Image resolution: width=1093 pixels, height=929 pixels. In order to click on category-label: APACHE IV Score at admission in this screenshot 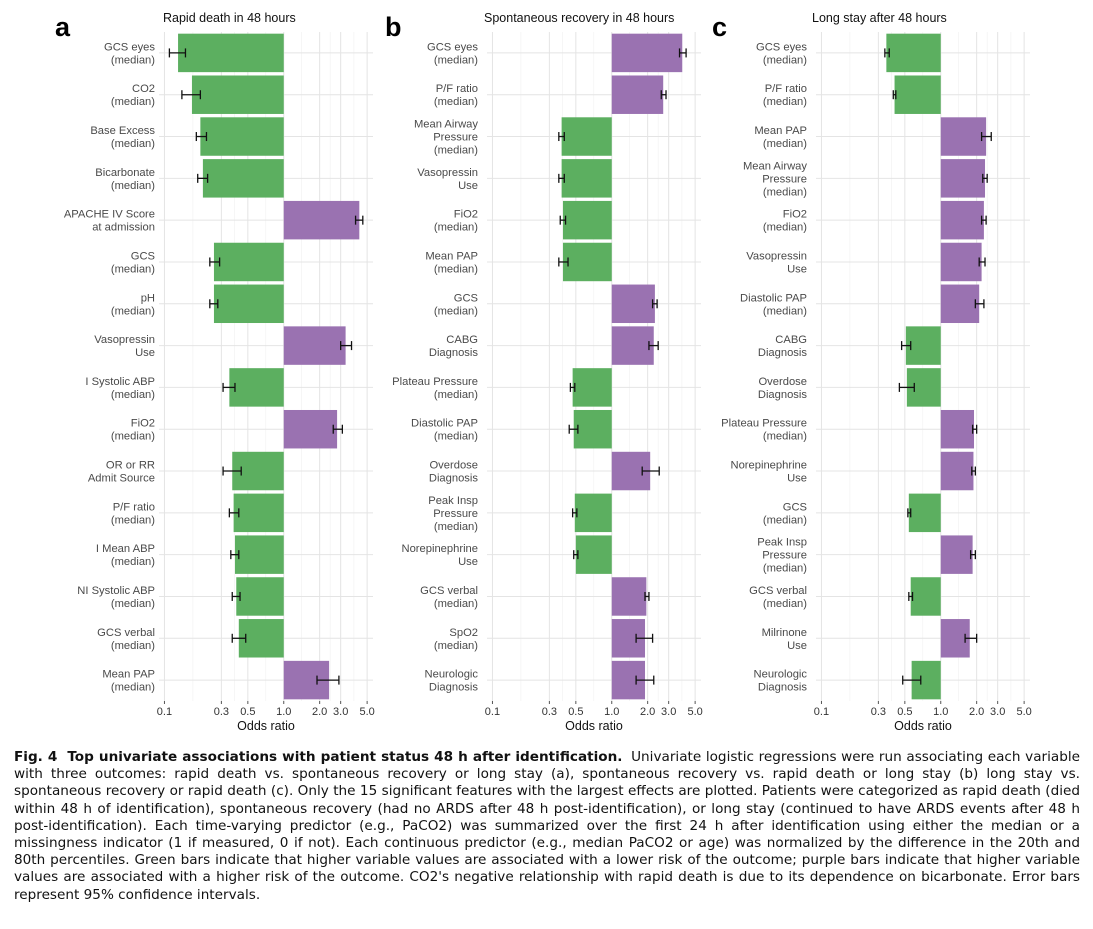, I will do `click(109, 221)`.